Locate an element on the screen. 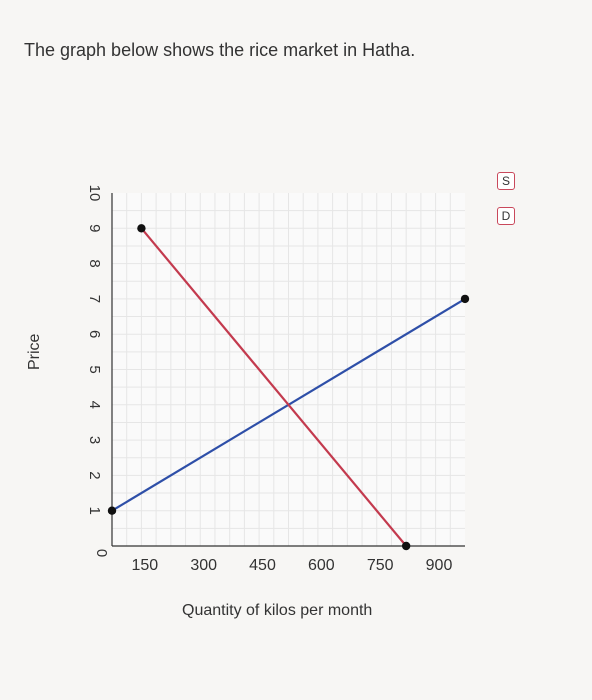 Image resolution: width=592 pixels, height=700 pixels. y-tick-label: 1 is located at coordinates (94, 511).